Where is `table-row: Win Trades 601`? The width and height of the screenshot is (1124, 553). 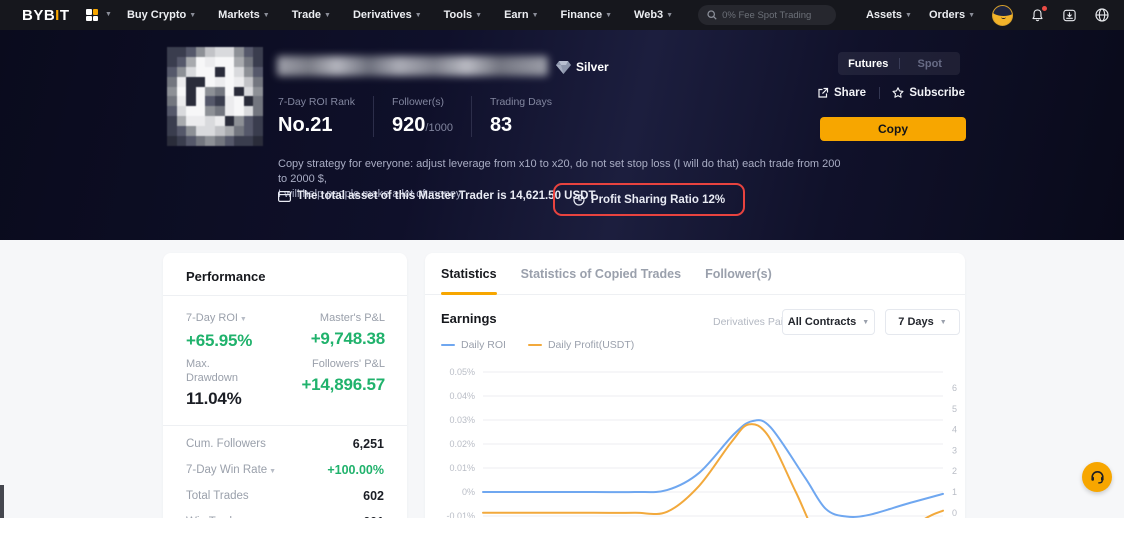
table-row: Win Trades 601 is located at coordinates (285, 513).